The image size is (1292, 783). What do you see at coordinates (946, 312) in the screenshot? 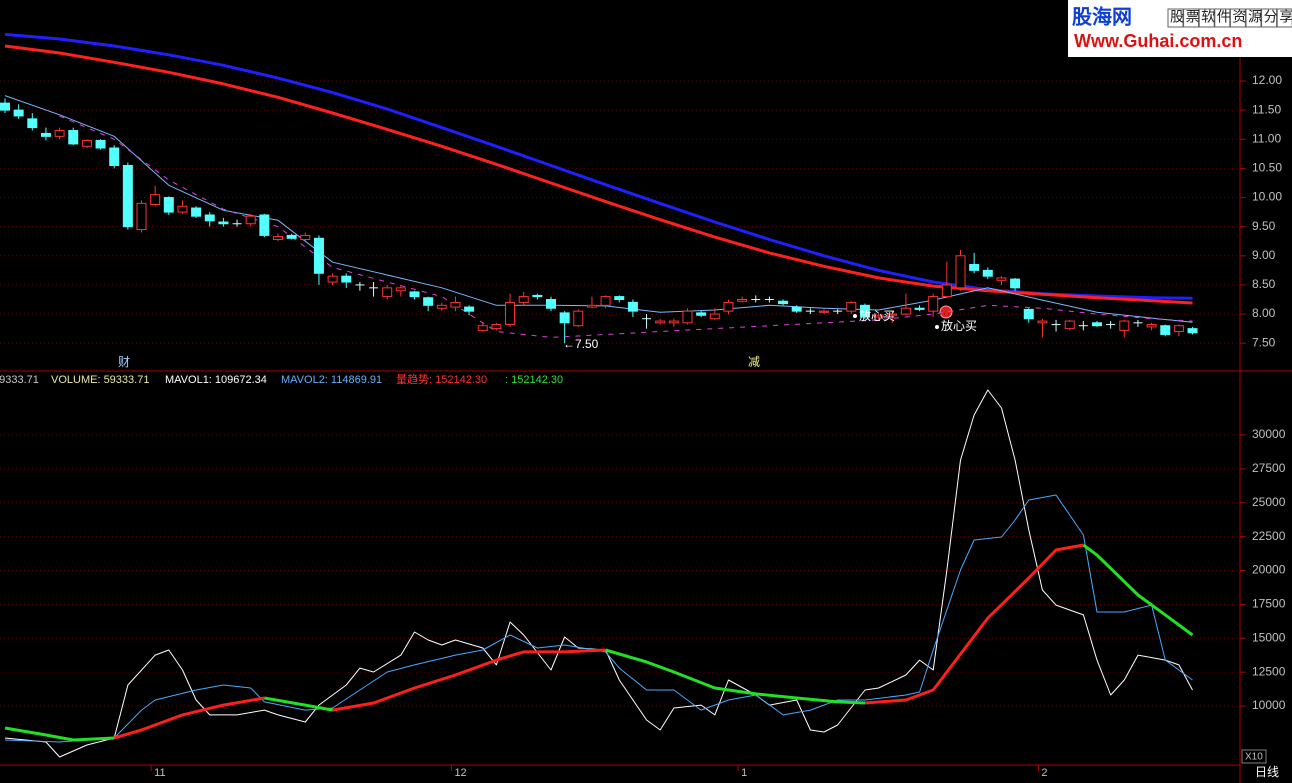
I see `signal-ball` at bounding box center [946, 312].